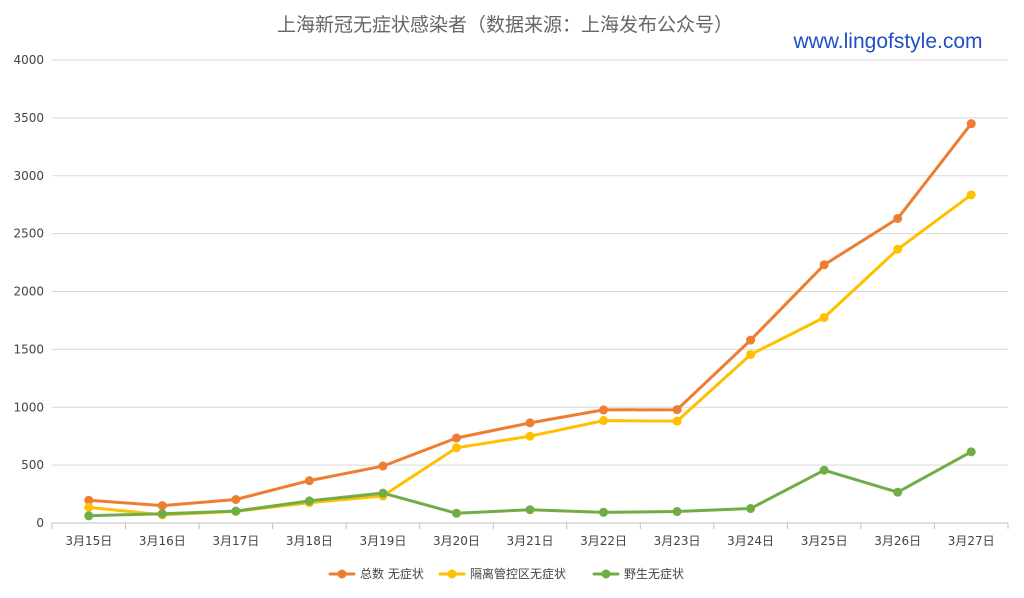  Describe the element at coordinates (28, 349) in the screenshot. I see `y-tick-label: 1500` at that location.